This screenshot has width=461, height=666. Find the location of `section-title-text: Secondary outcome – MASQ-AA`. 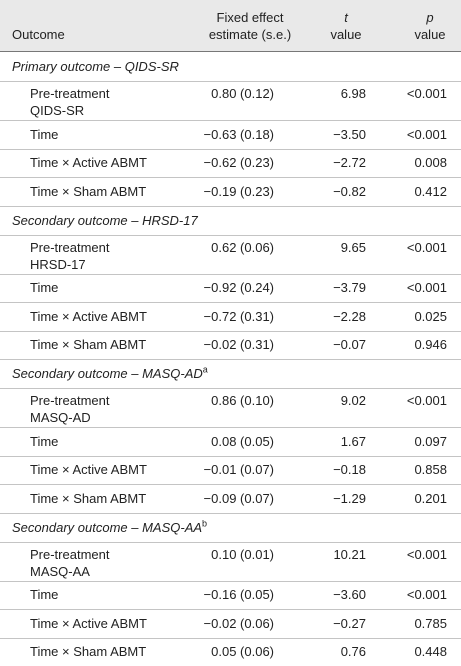

section-title-text: Secondary outcome – MASQ-AA is located at coordinates (107, 527).